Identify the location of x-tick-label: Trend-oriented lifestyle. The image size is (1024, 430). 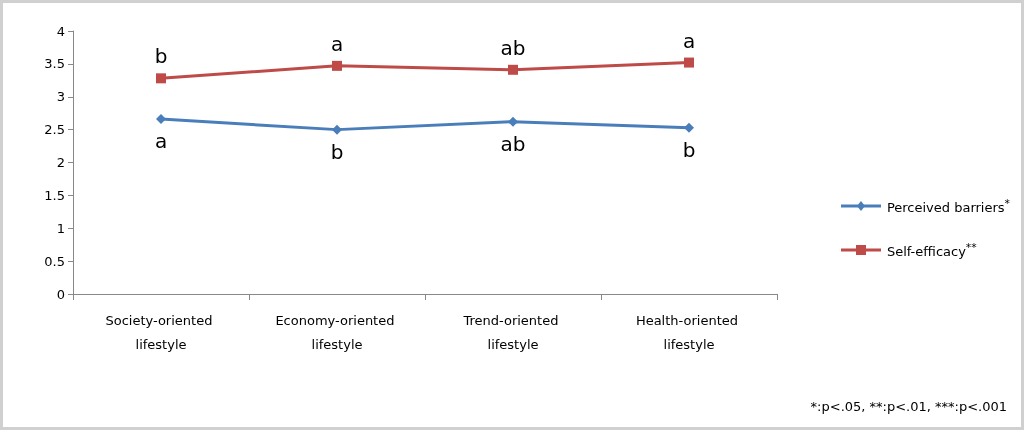
(512, 332).